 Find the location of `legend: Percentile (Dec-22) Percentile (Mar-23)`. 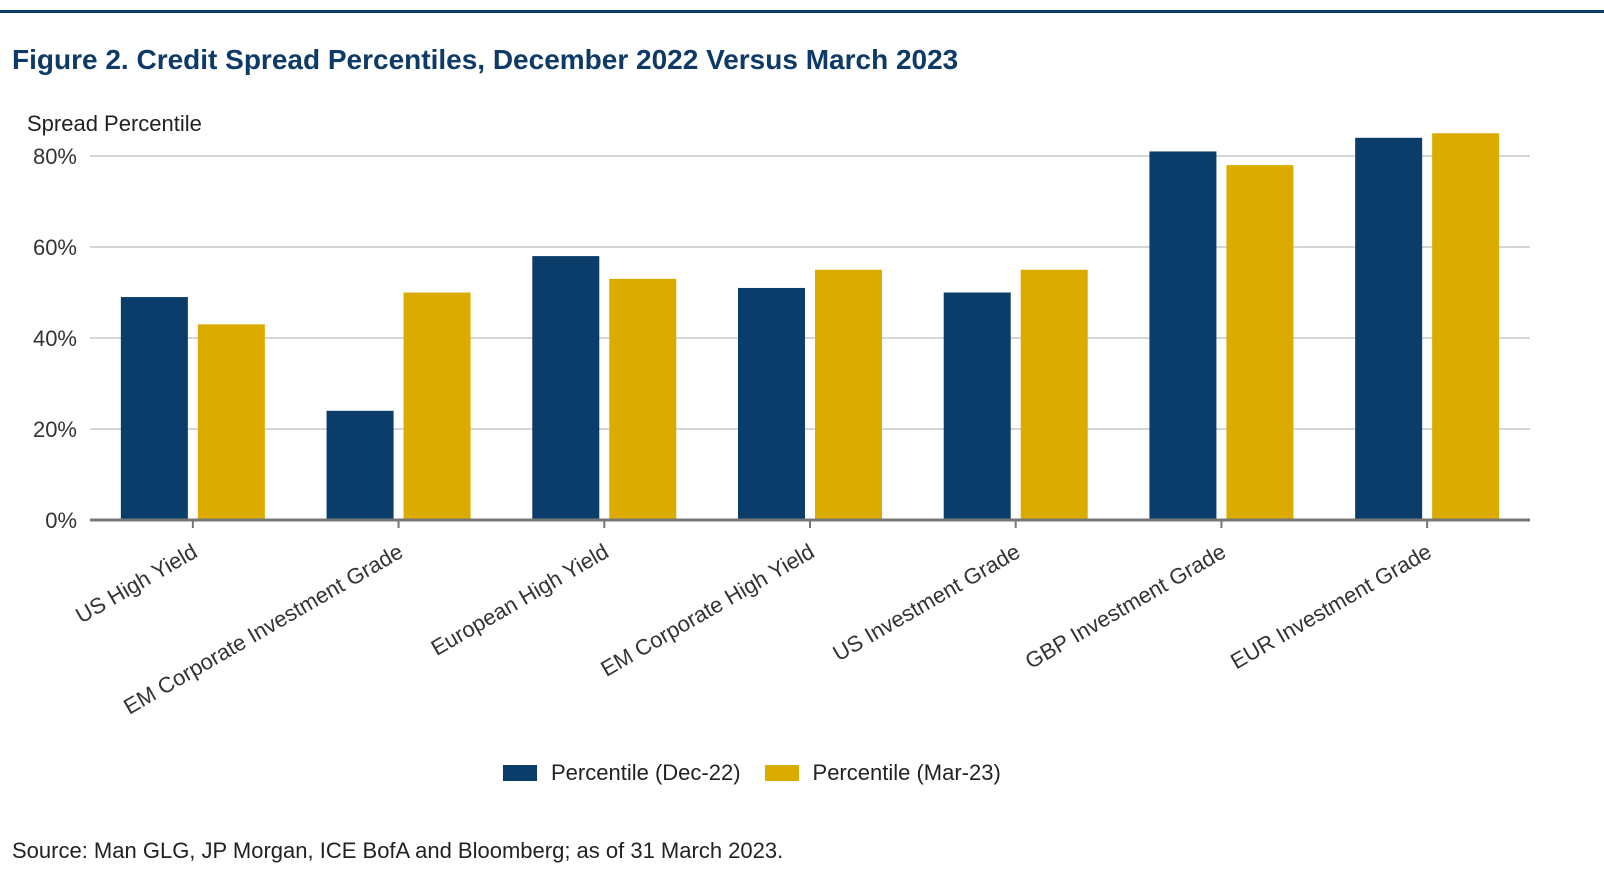

legend: Percentile (Dec-22) Percentile (Mar-23) is located at coordinates (764, 773).